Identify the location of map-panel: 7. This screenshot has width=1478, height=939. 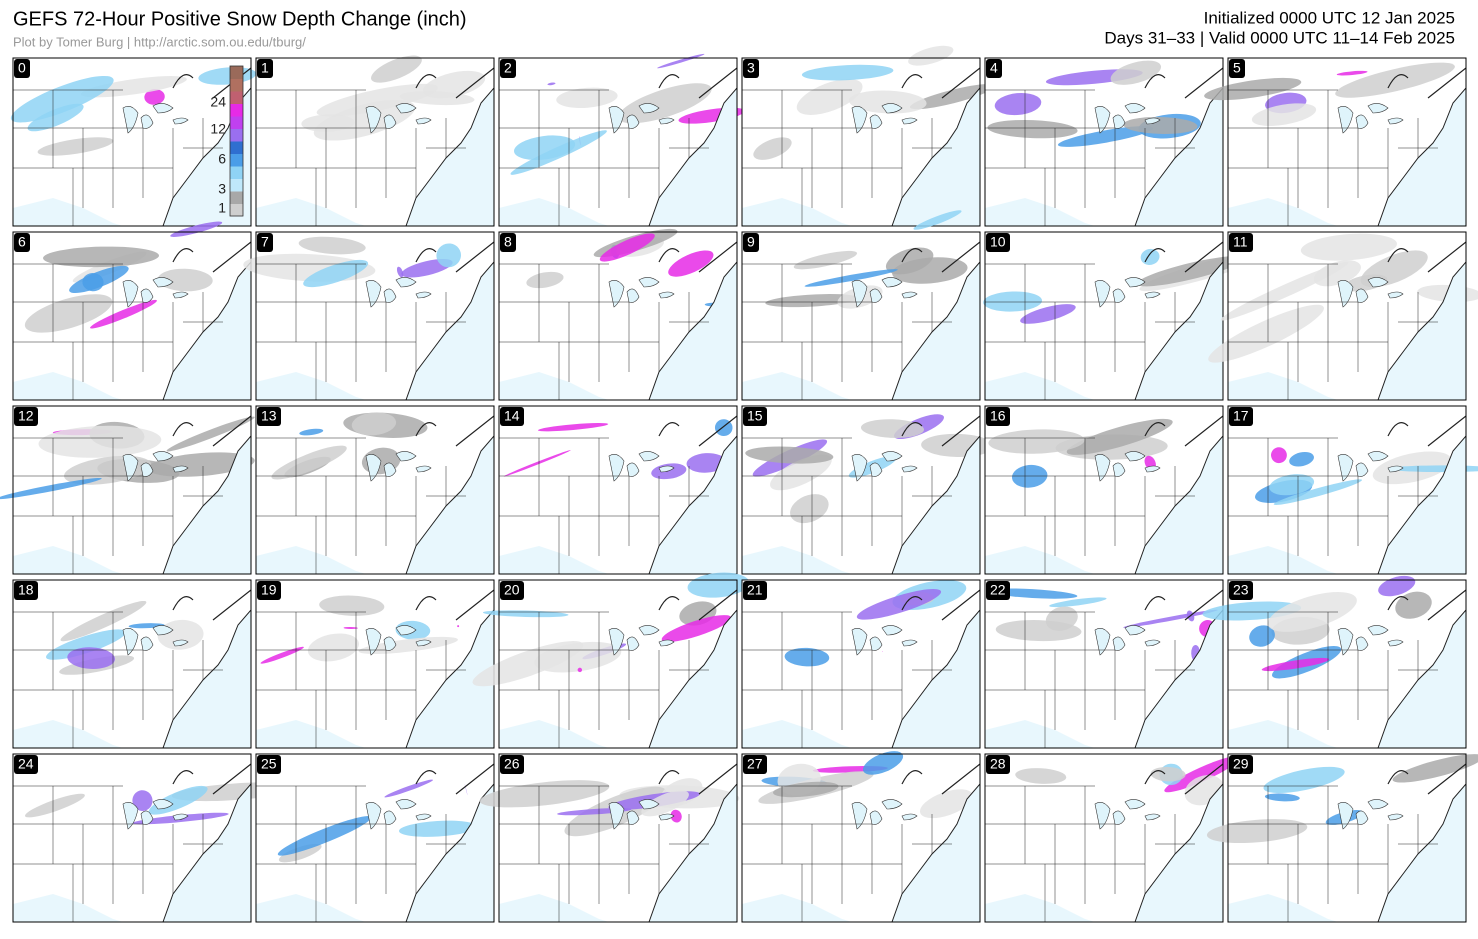
(369, 316).